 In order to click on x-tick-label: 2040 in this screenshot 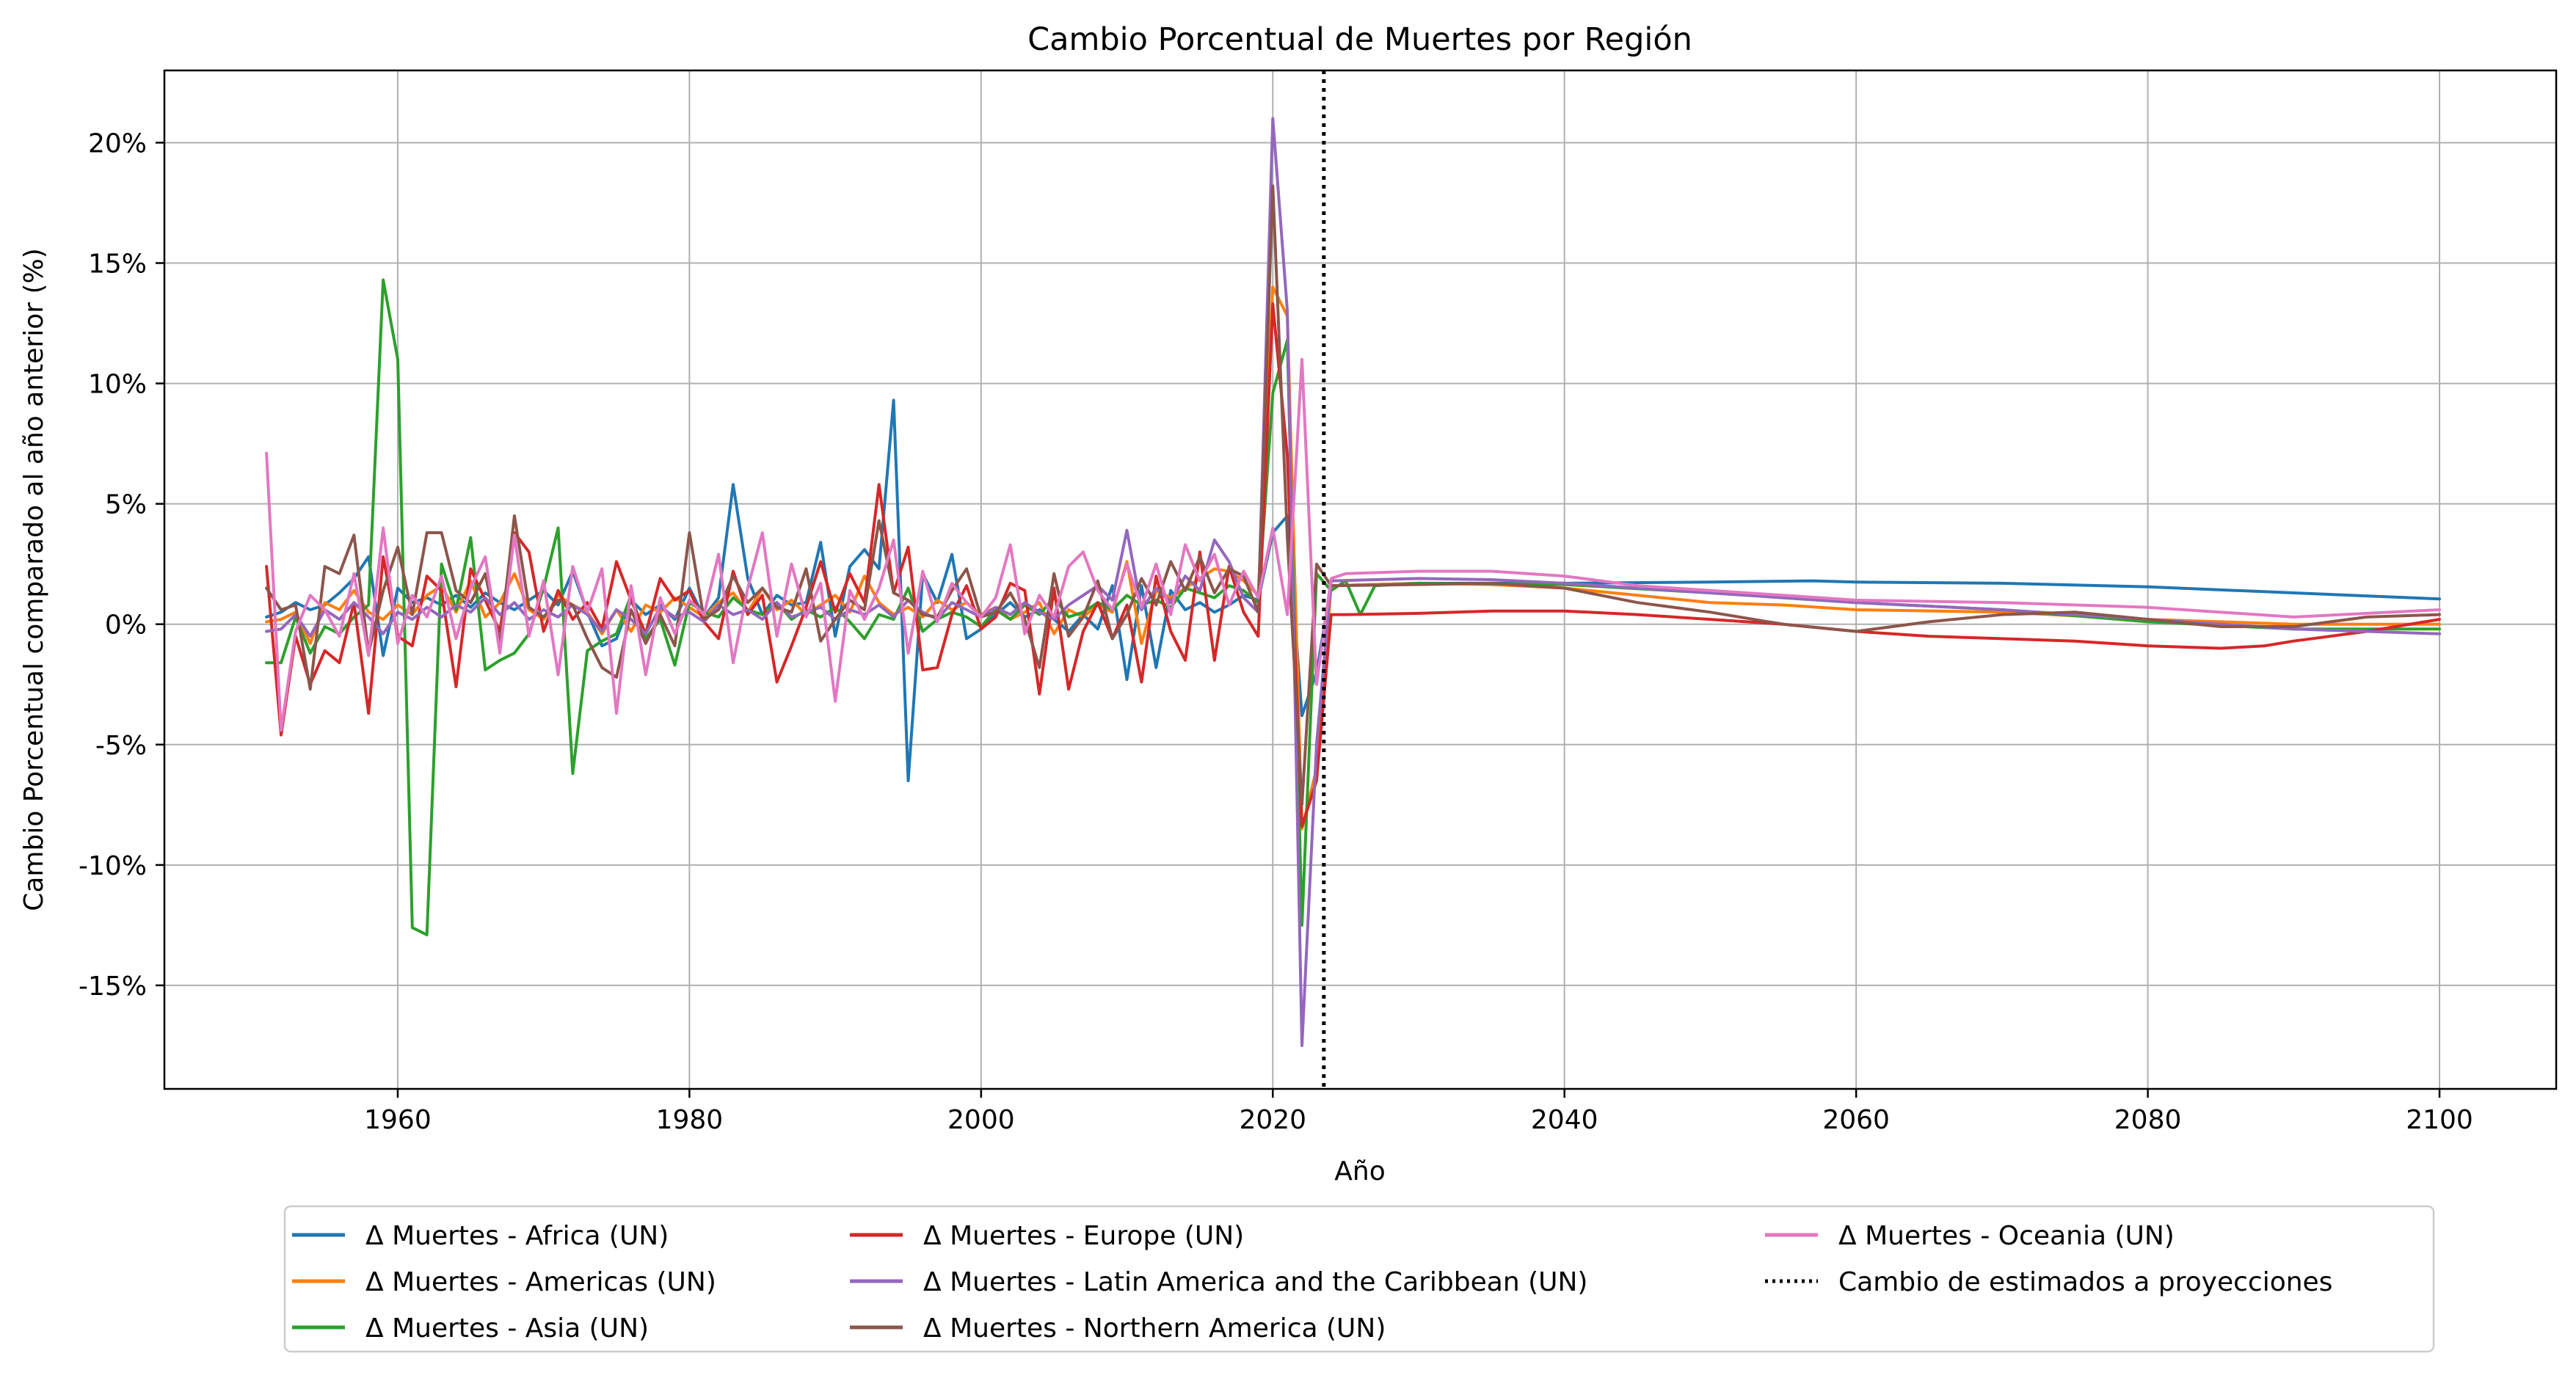, I will do `click(1564, 1120)`.